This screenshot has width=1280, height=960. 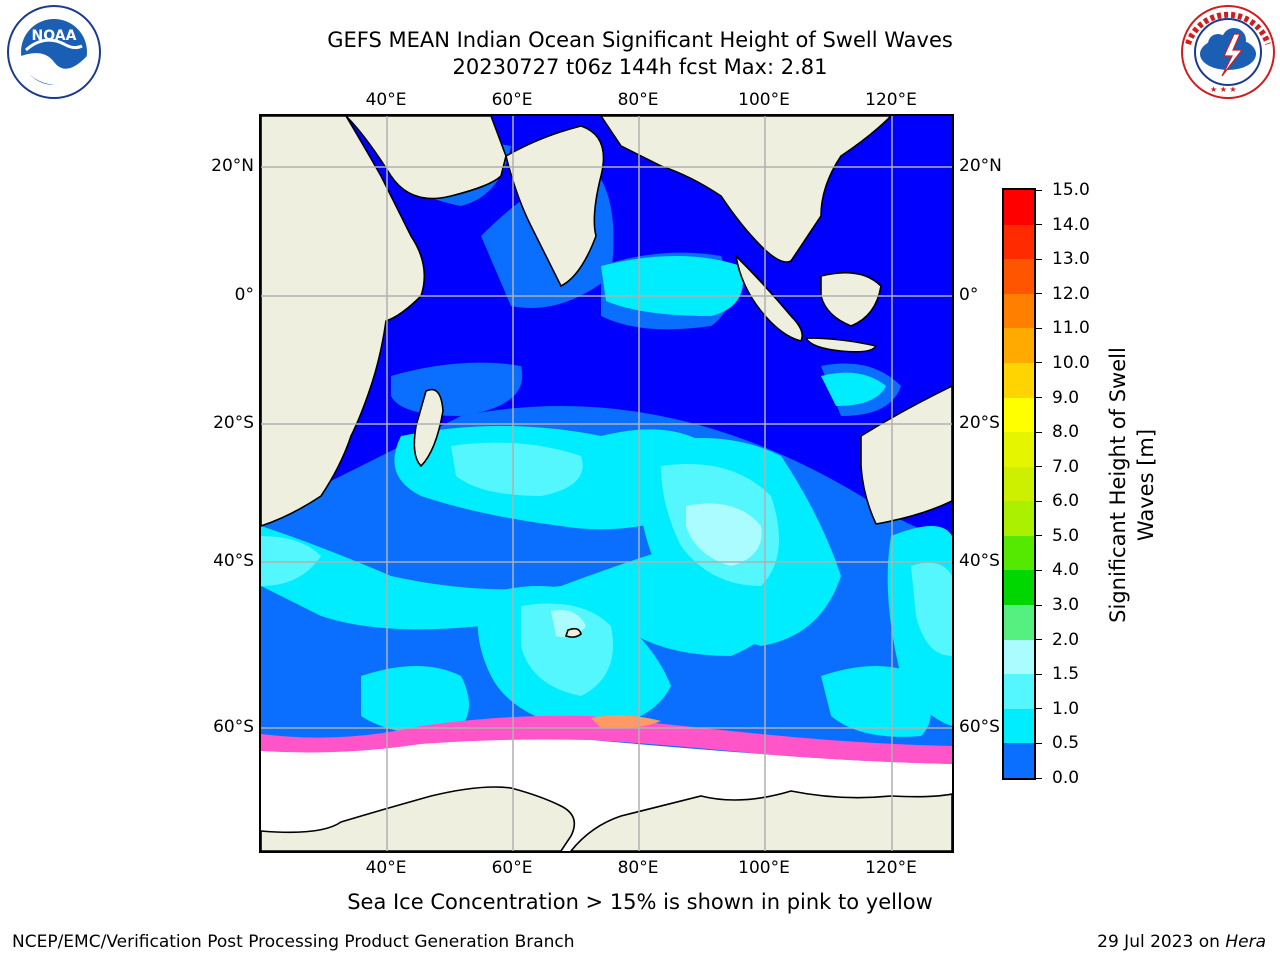 What do you see at coordinates (979, 561) in the screenshot?
I see `y-tick-right: 40°S` at bounding box center [979, 561].